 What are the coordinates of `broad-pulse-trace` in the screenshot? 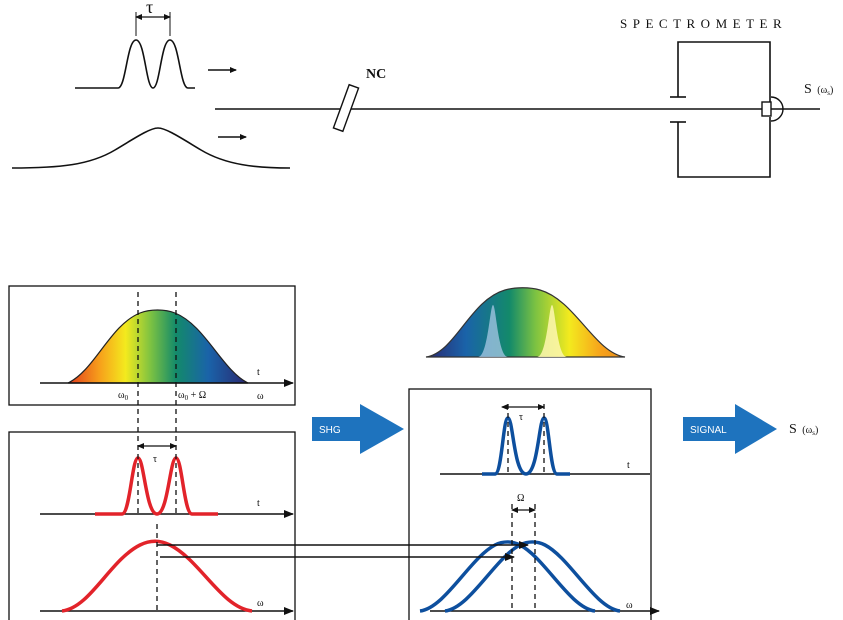 It's located at (151, 148).